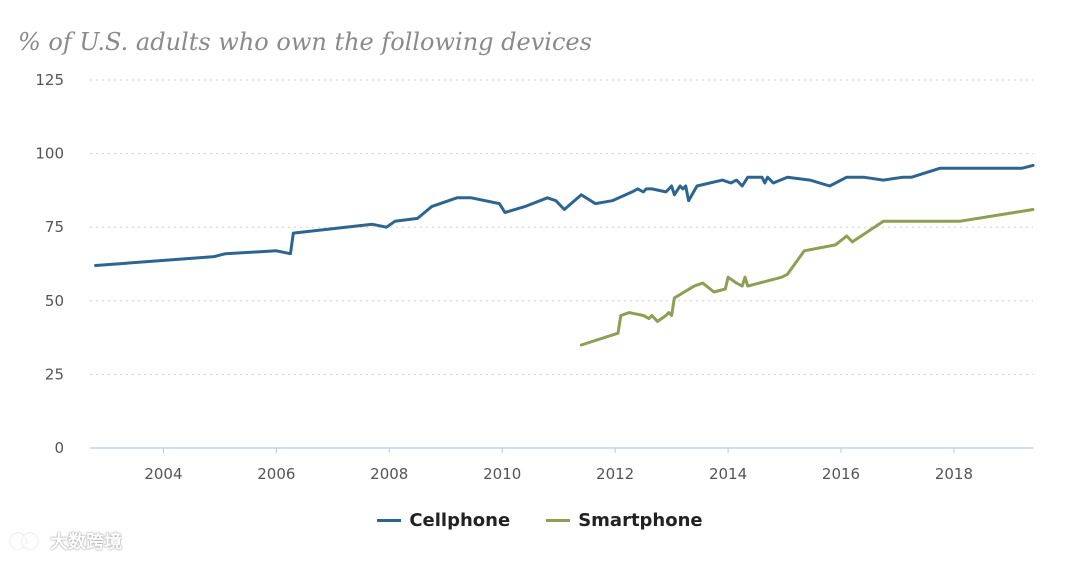 Image resolution: width=1080 pixels, height=563 pixels. I want to click on legend-swatch-smartphone, so click(558, 520).